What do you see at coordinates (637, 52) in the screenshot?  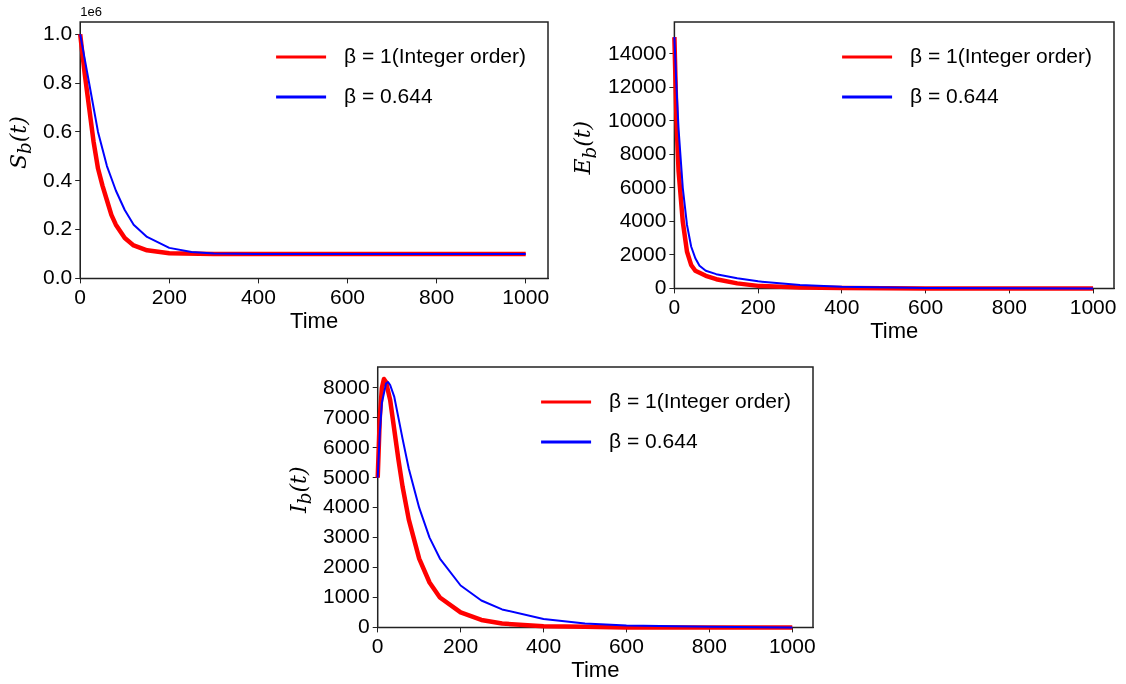 I see `y-tick-label: 14000` at bounding box center [637, 52].